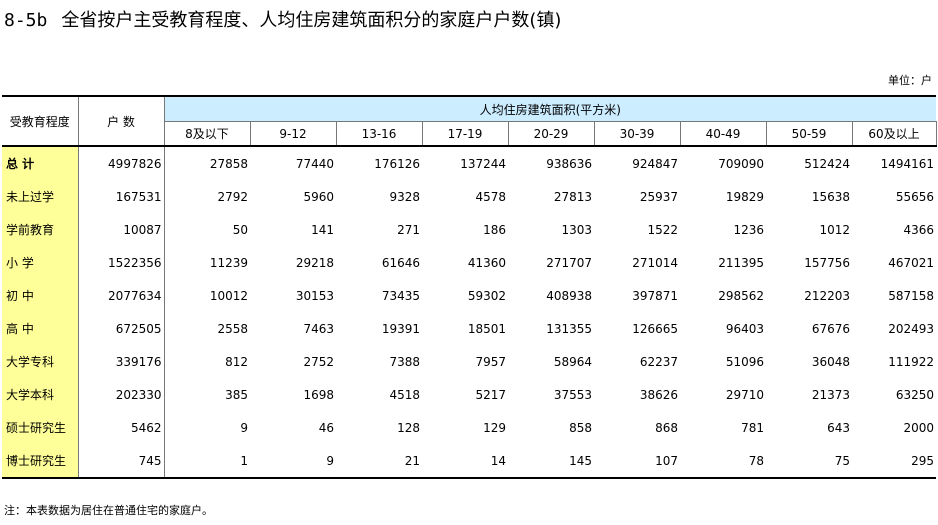  What do you see at coordinates (494, 229) in the screenshot?
I see `table-cell: 186` at bounding box center [494, 229].